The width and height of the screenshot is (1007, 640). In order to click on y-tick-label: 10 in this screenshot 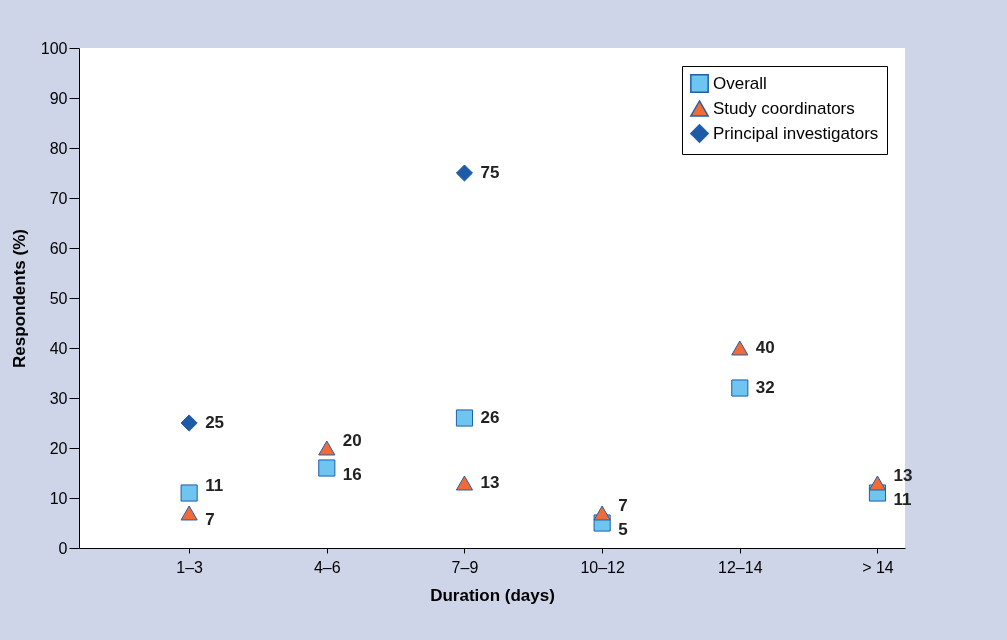, I will do `click(58, 498)`.